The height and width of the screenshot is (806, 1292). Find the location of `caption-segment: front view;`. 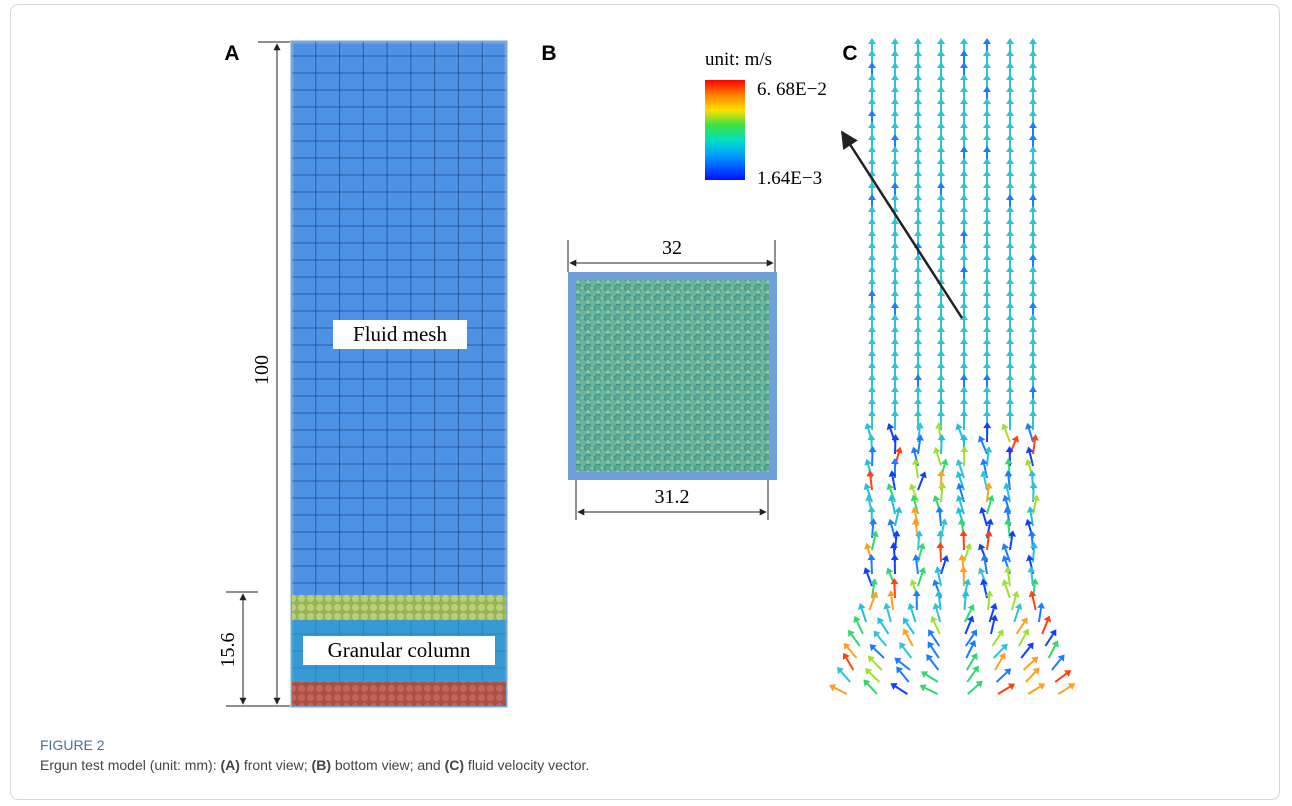

caption-segment: front view; is located at coordinates (275, 765).